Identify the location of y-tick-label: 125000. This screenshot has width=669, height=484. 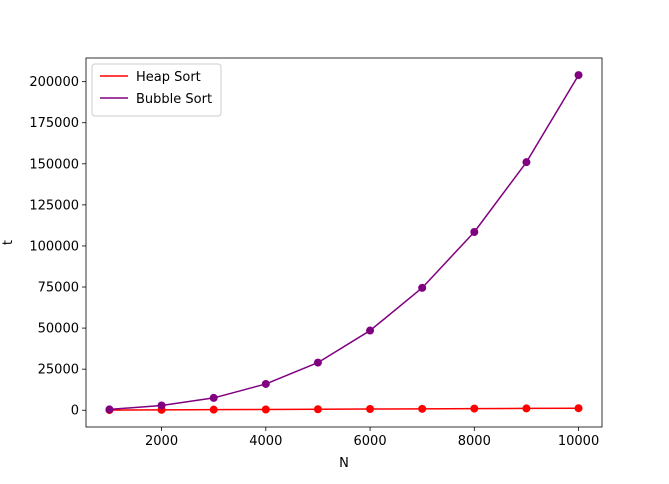
(54, 205).